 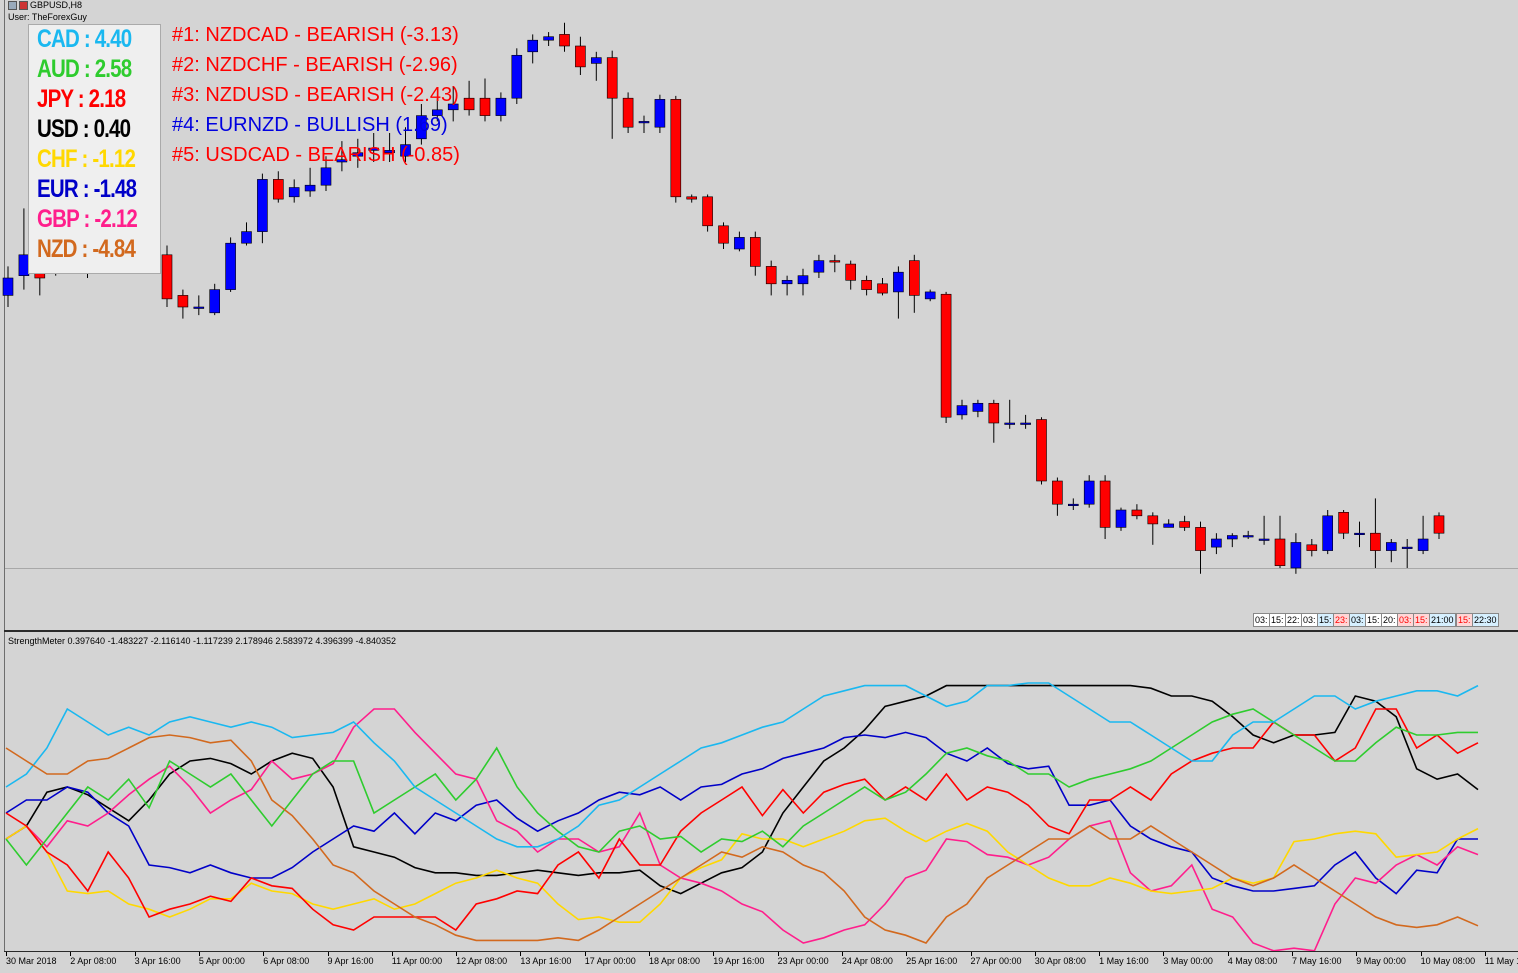 What do you see at coordinates (482, 961) in the screenshot?
I see `time-axis-label: 12 Apr 08:00` at bounding box center [482, 961].